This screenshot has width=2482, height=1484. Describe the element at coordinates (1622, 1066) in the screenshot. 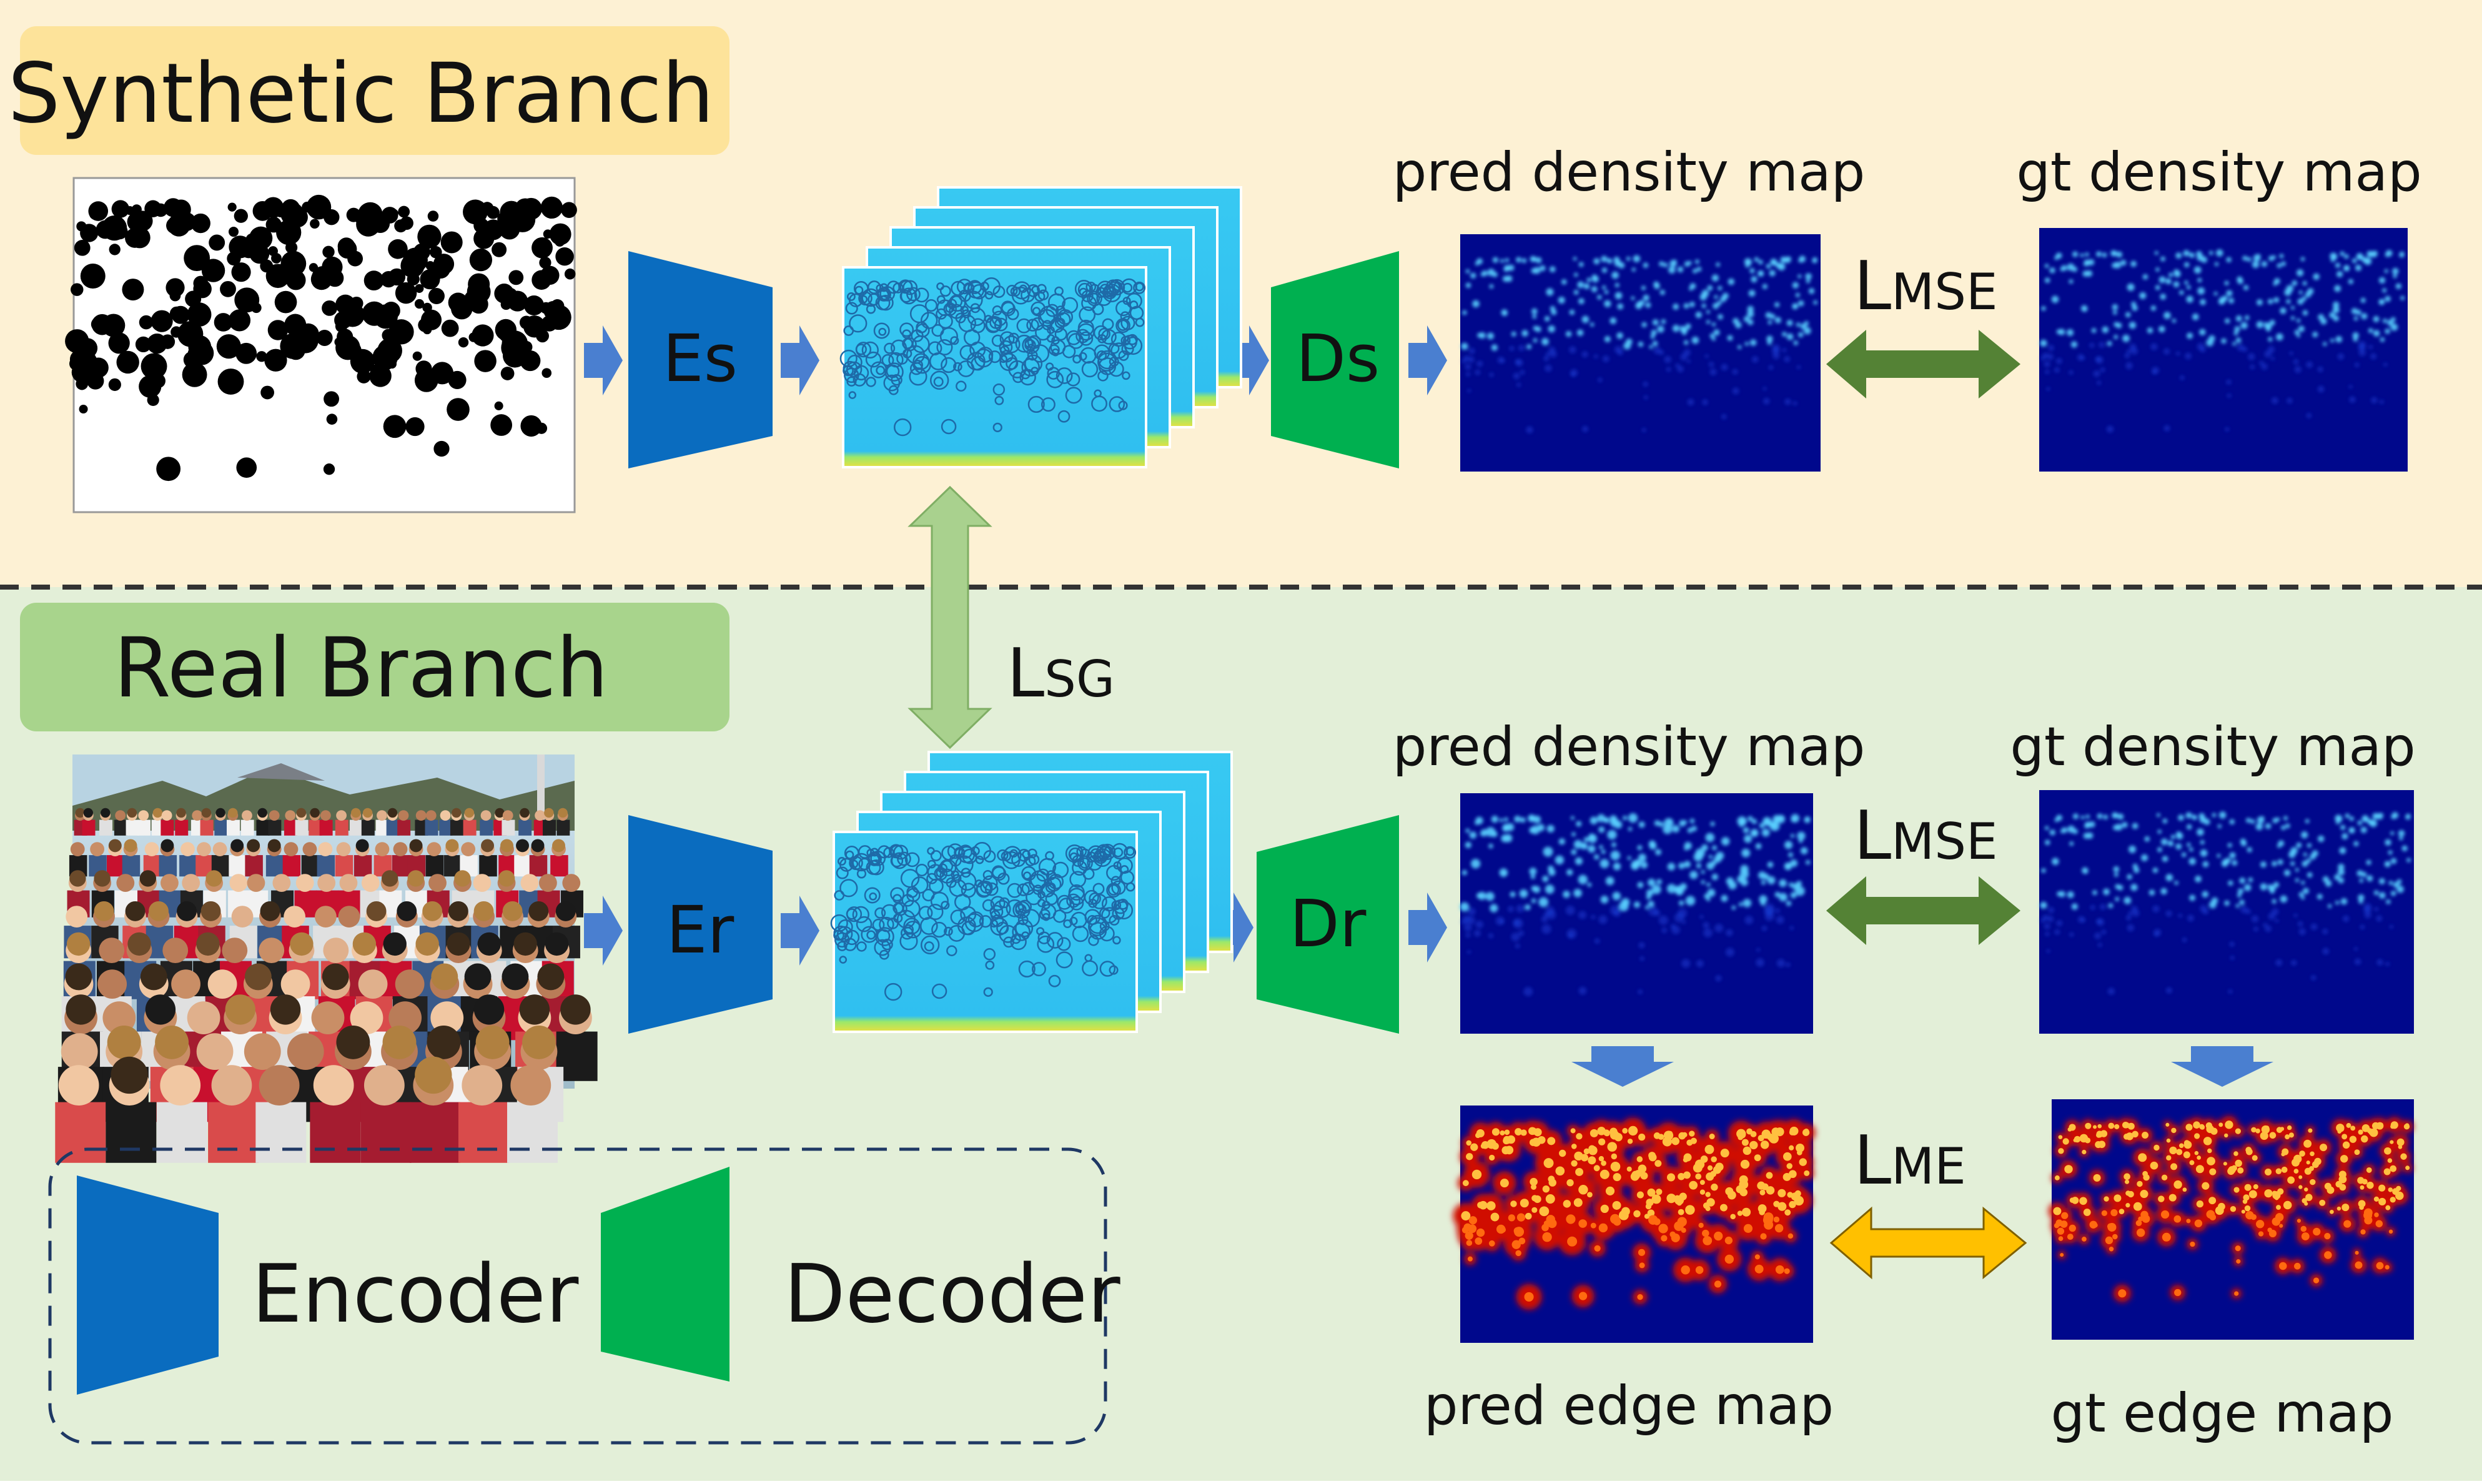

I see `pred-to-edge-arrow` at that location.